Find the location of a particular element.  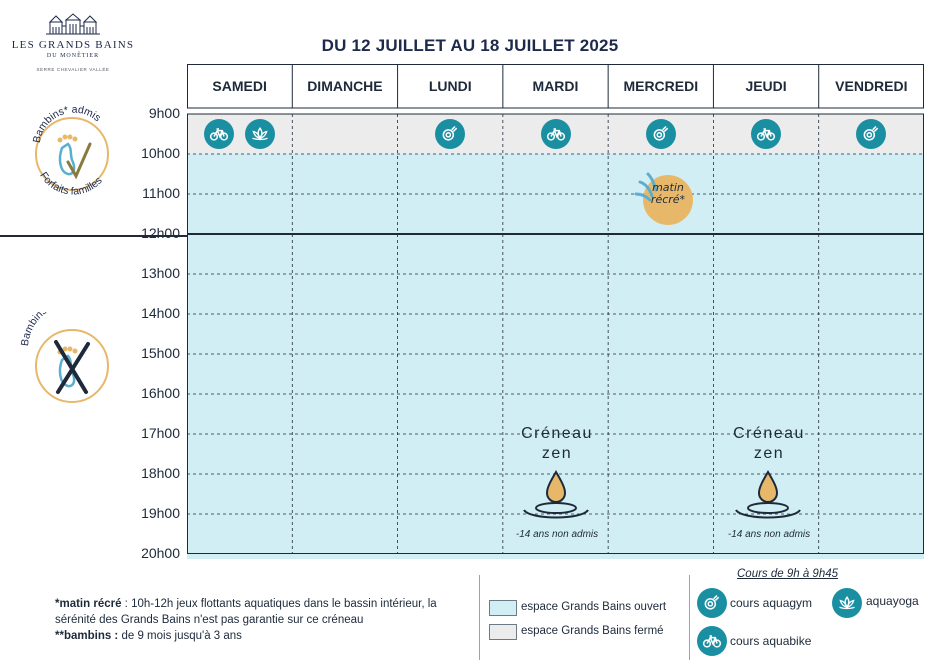

hour-label: 16h00 is located at coordinates (160, 393).